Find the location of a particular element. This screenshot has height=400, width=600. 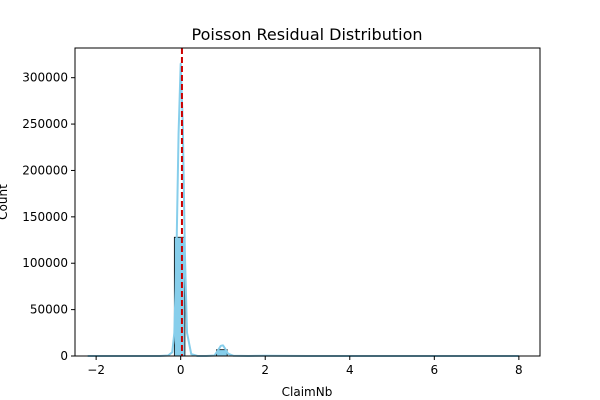

y-axis-label: Count is located at coordinates (5, 202).